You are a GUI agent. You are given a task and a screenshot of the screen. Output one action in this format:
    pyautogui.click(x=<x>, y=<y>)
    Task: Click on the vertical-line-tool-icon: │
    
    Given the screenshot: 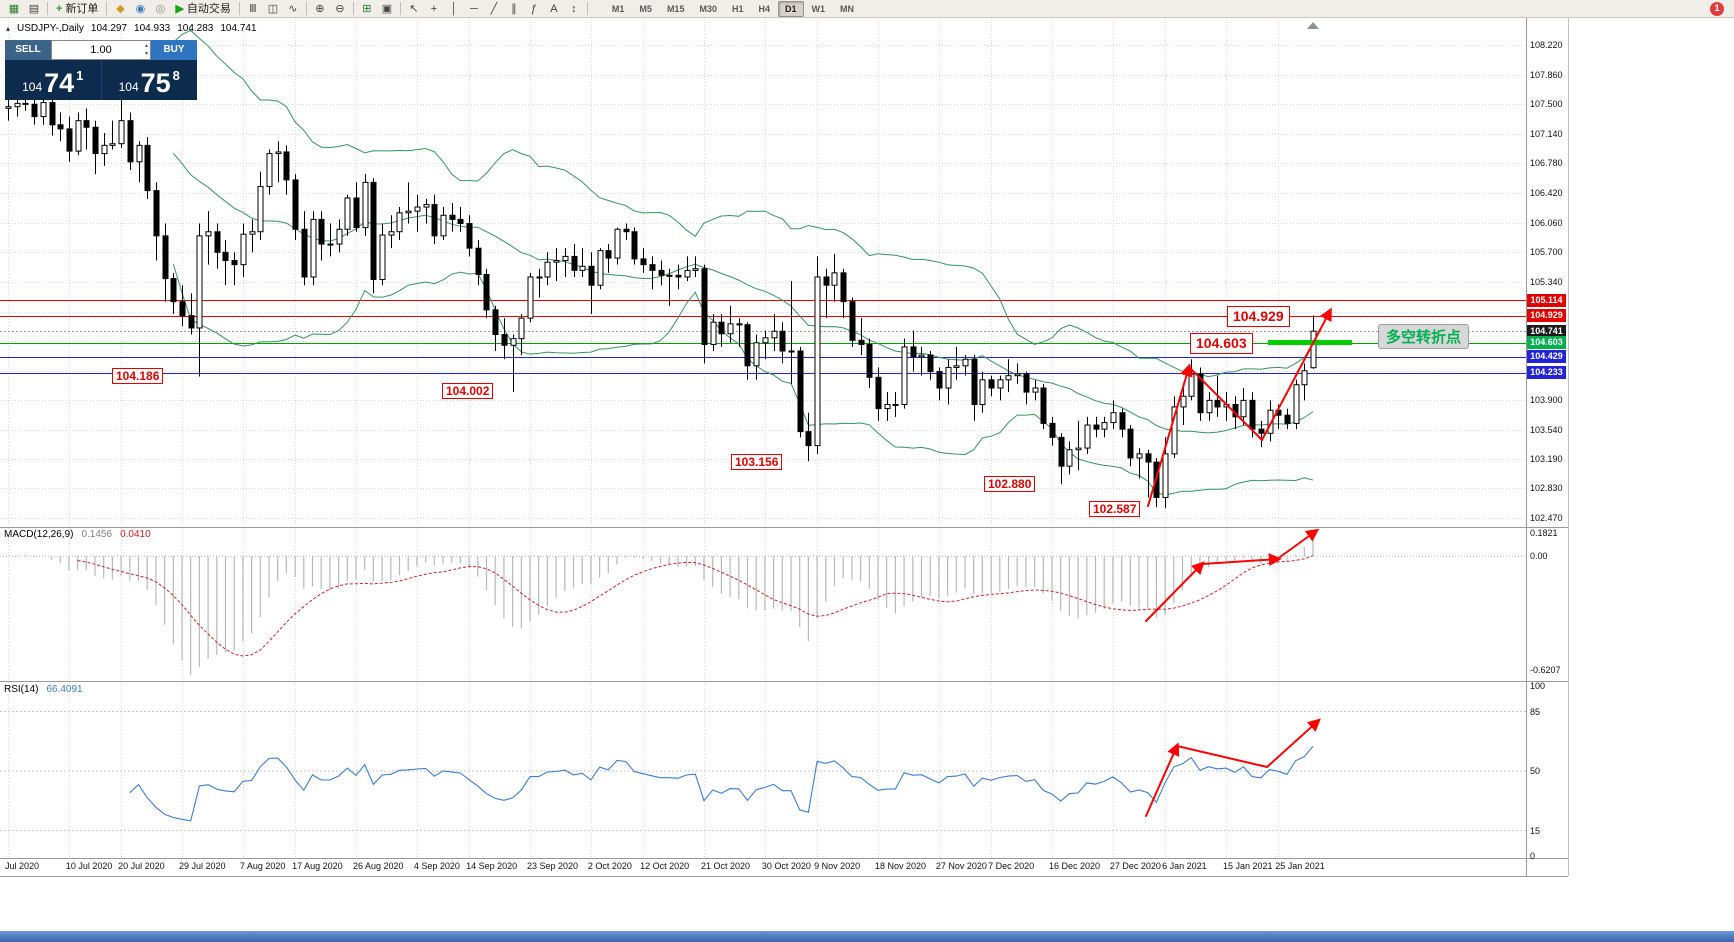 What is the action you would take?
    pyautogui.click(x=454, y=8)
    